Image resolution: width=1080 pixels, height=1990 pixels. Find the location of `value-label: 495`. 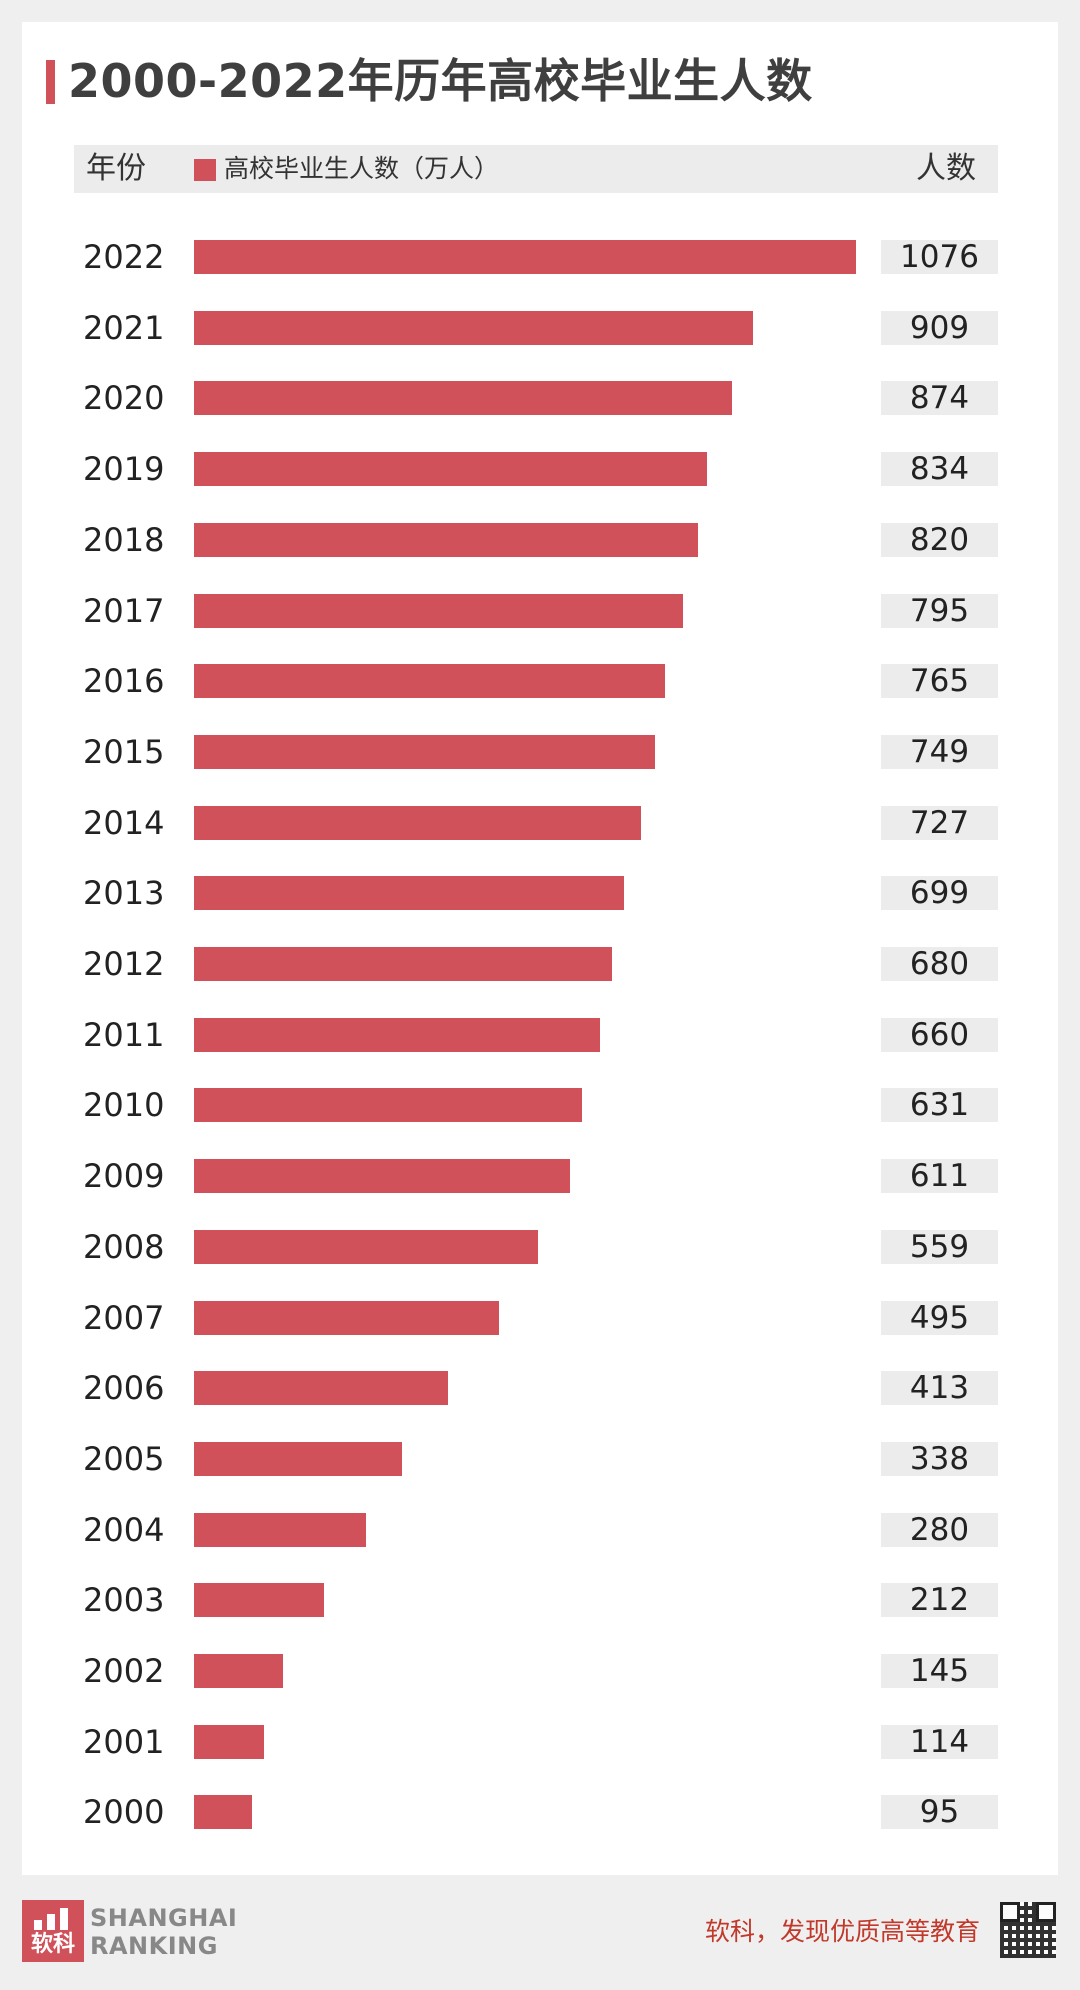

value-label: 495 is located at coordinates (939, 1317).